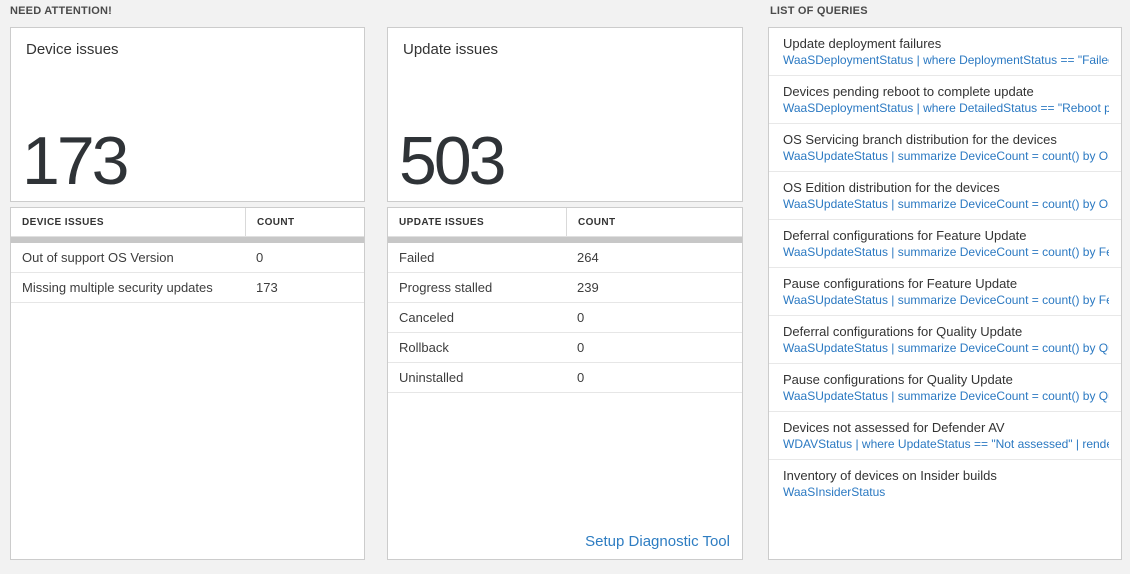 This screenshot has width=1130, height=574. What do you see at coordinates (565, 222) in the screenshot?
I see `update-issues-table-header: UPDATE ISSUES COUNT` at bounding box center [565, 222].